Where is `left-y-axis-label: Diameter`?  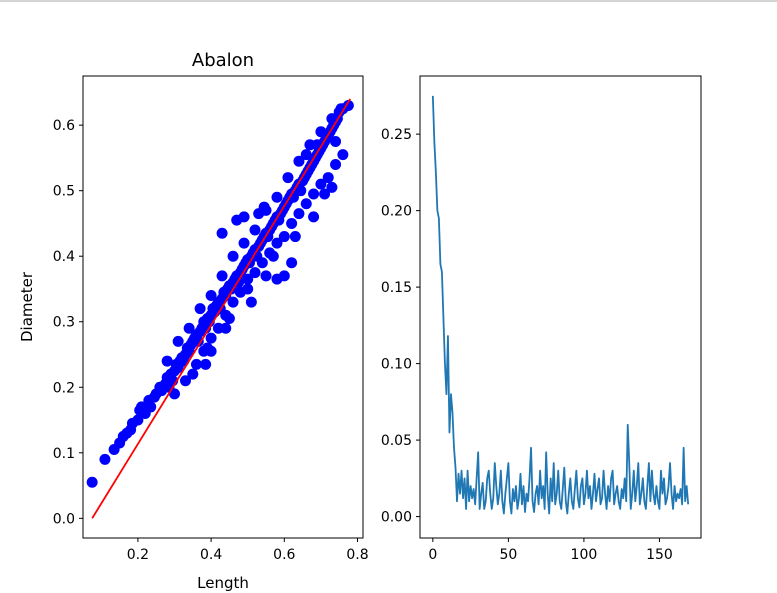 left-y-axis-label: Diameter is located at coordinates (27, 306).